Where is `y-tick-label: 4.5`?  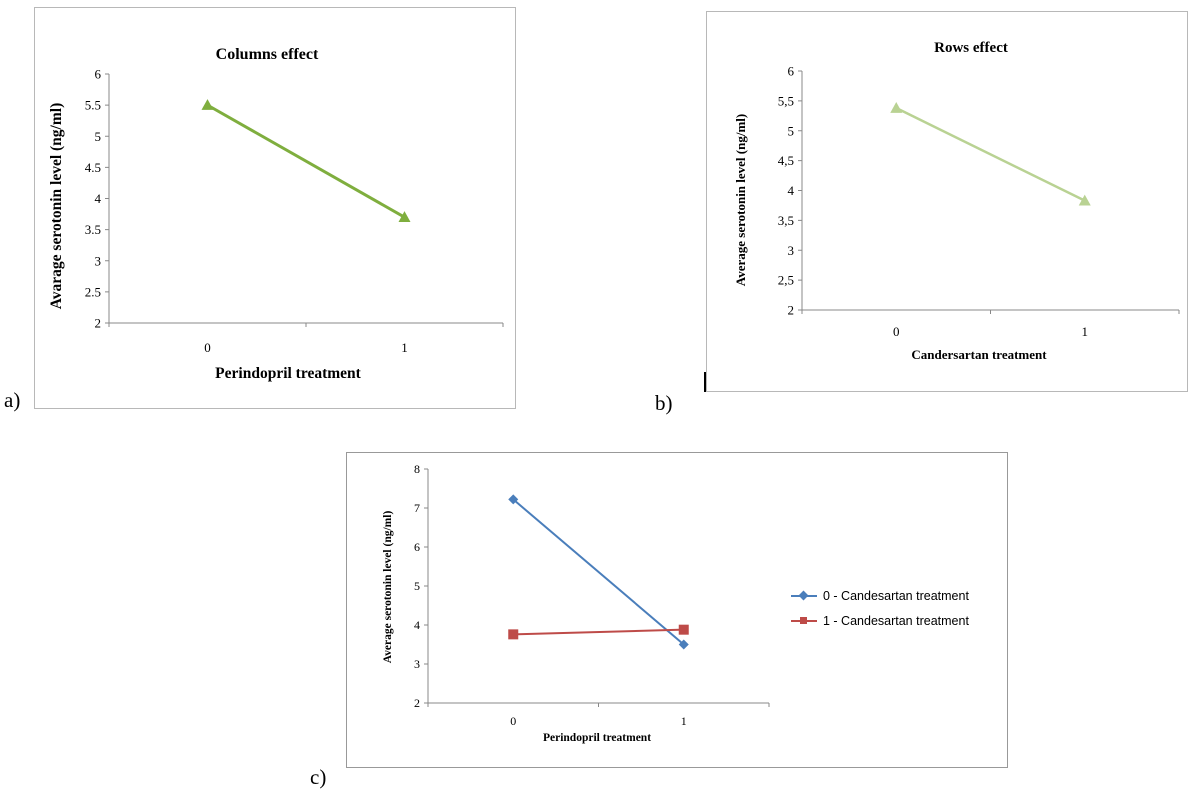
y-tick-label: 4.5 is located at coordinates (93, 167).